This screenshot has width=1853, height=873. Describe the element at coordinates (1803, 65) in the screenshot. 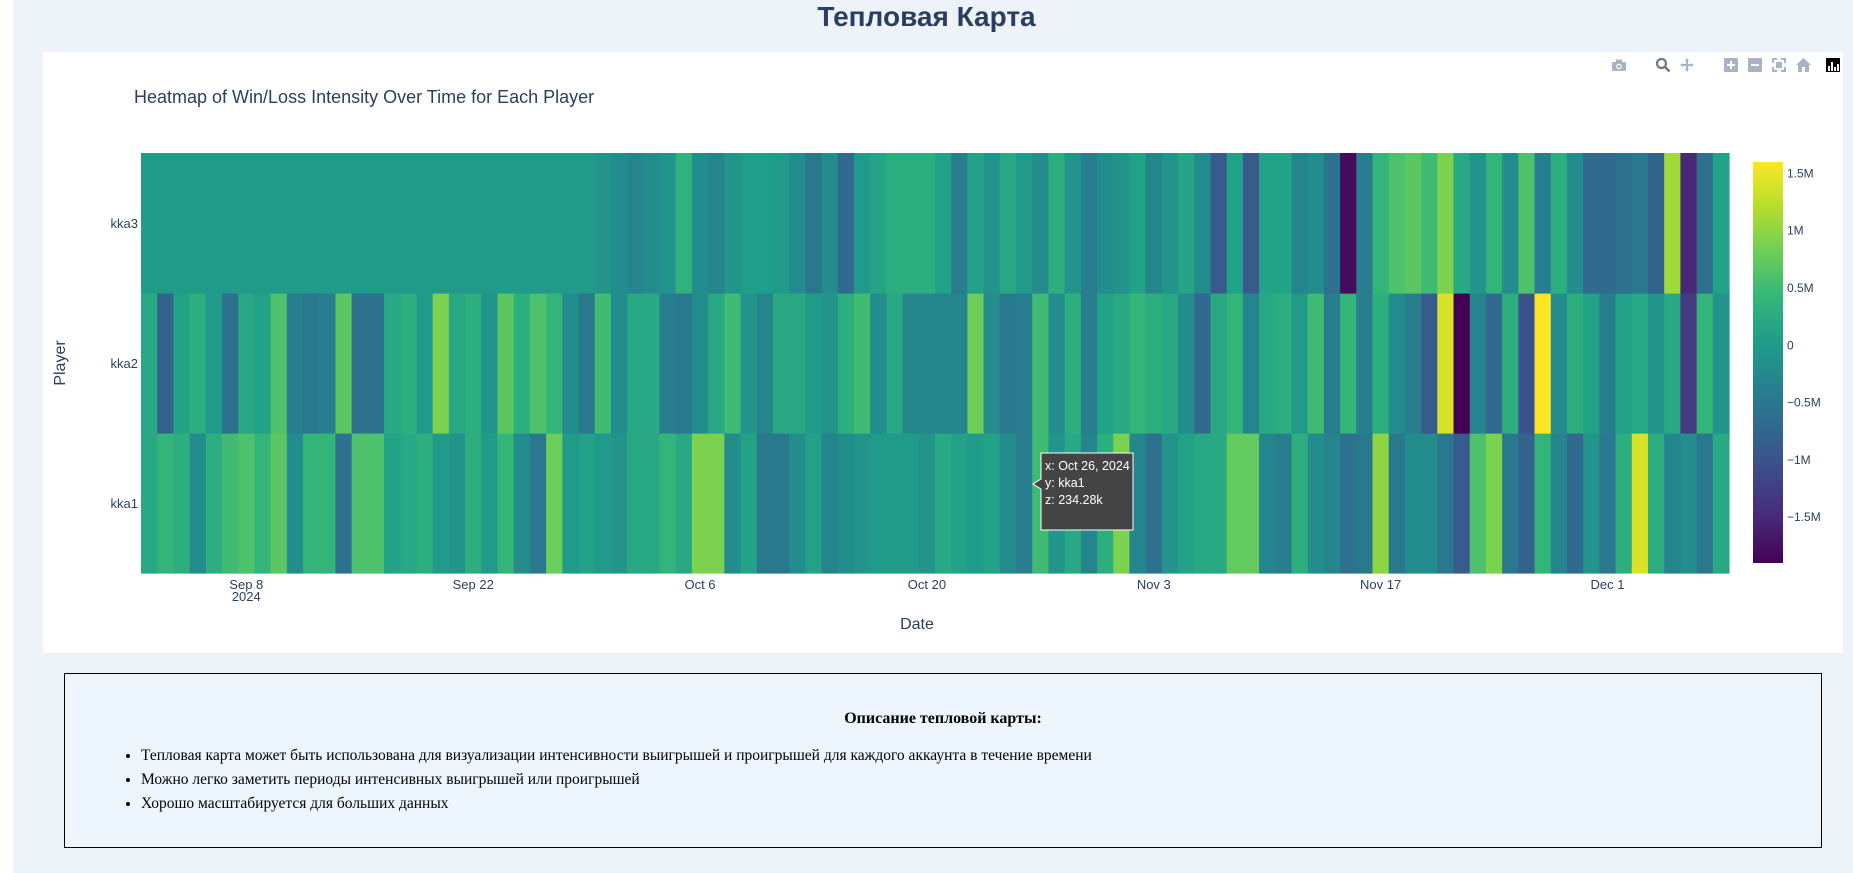

I see `reset-axes-icon` at that location.